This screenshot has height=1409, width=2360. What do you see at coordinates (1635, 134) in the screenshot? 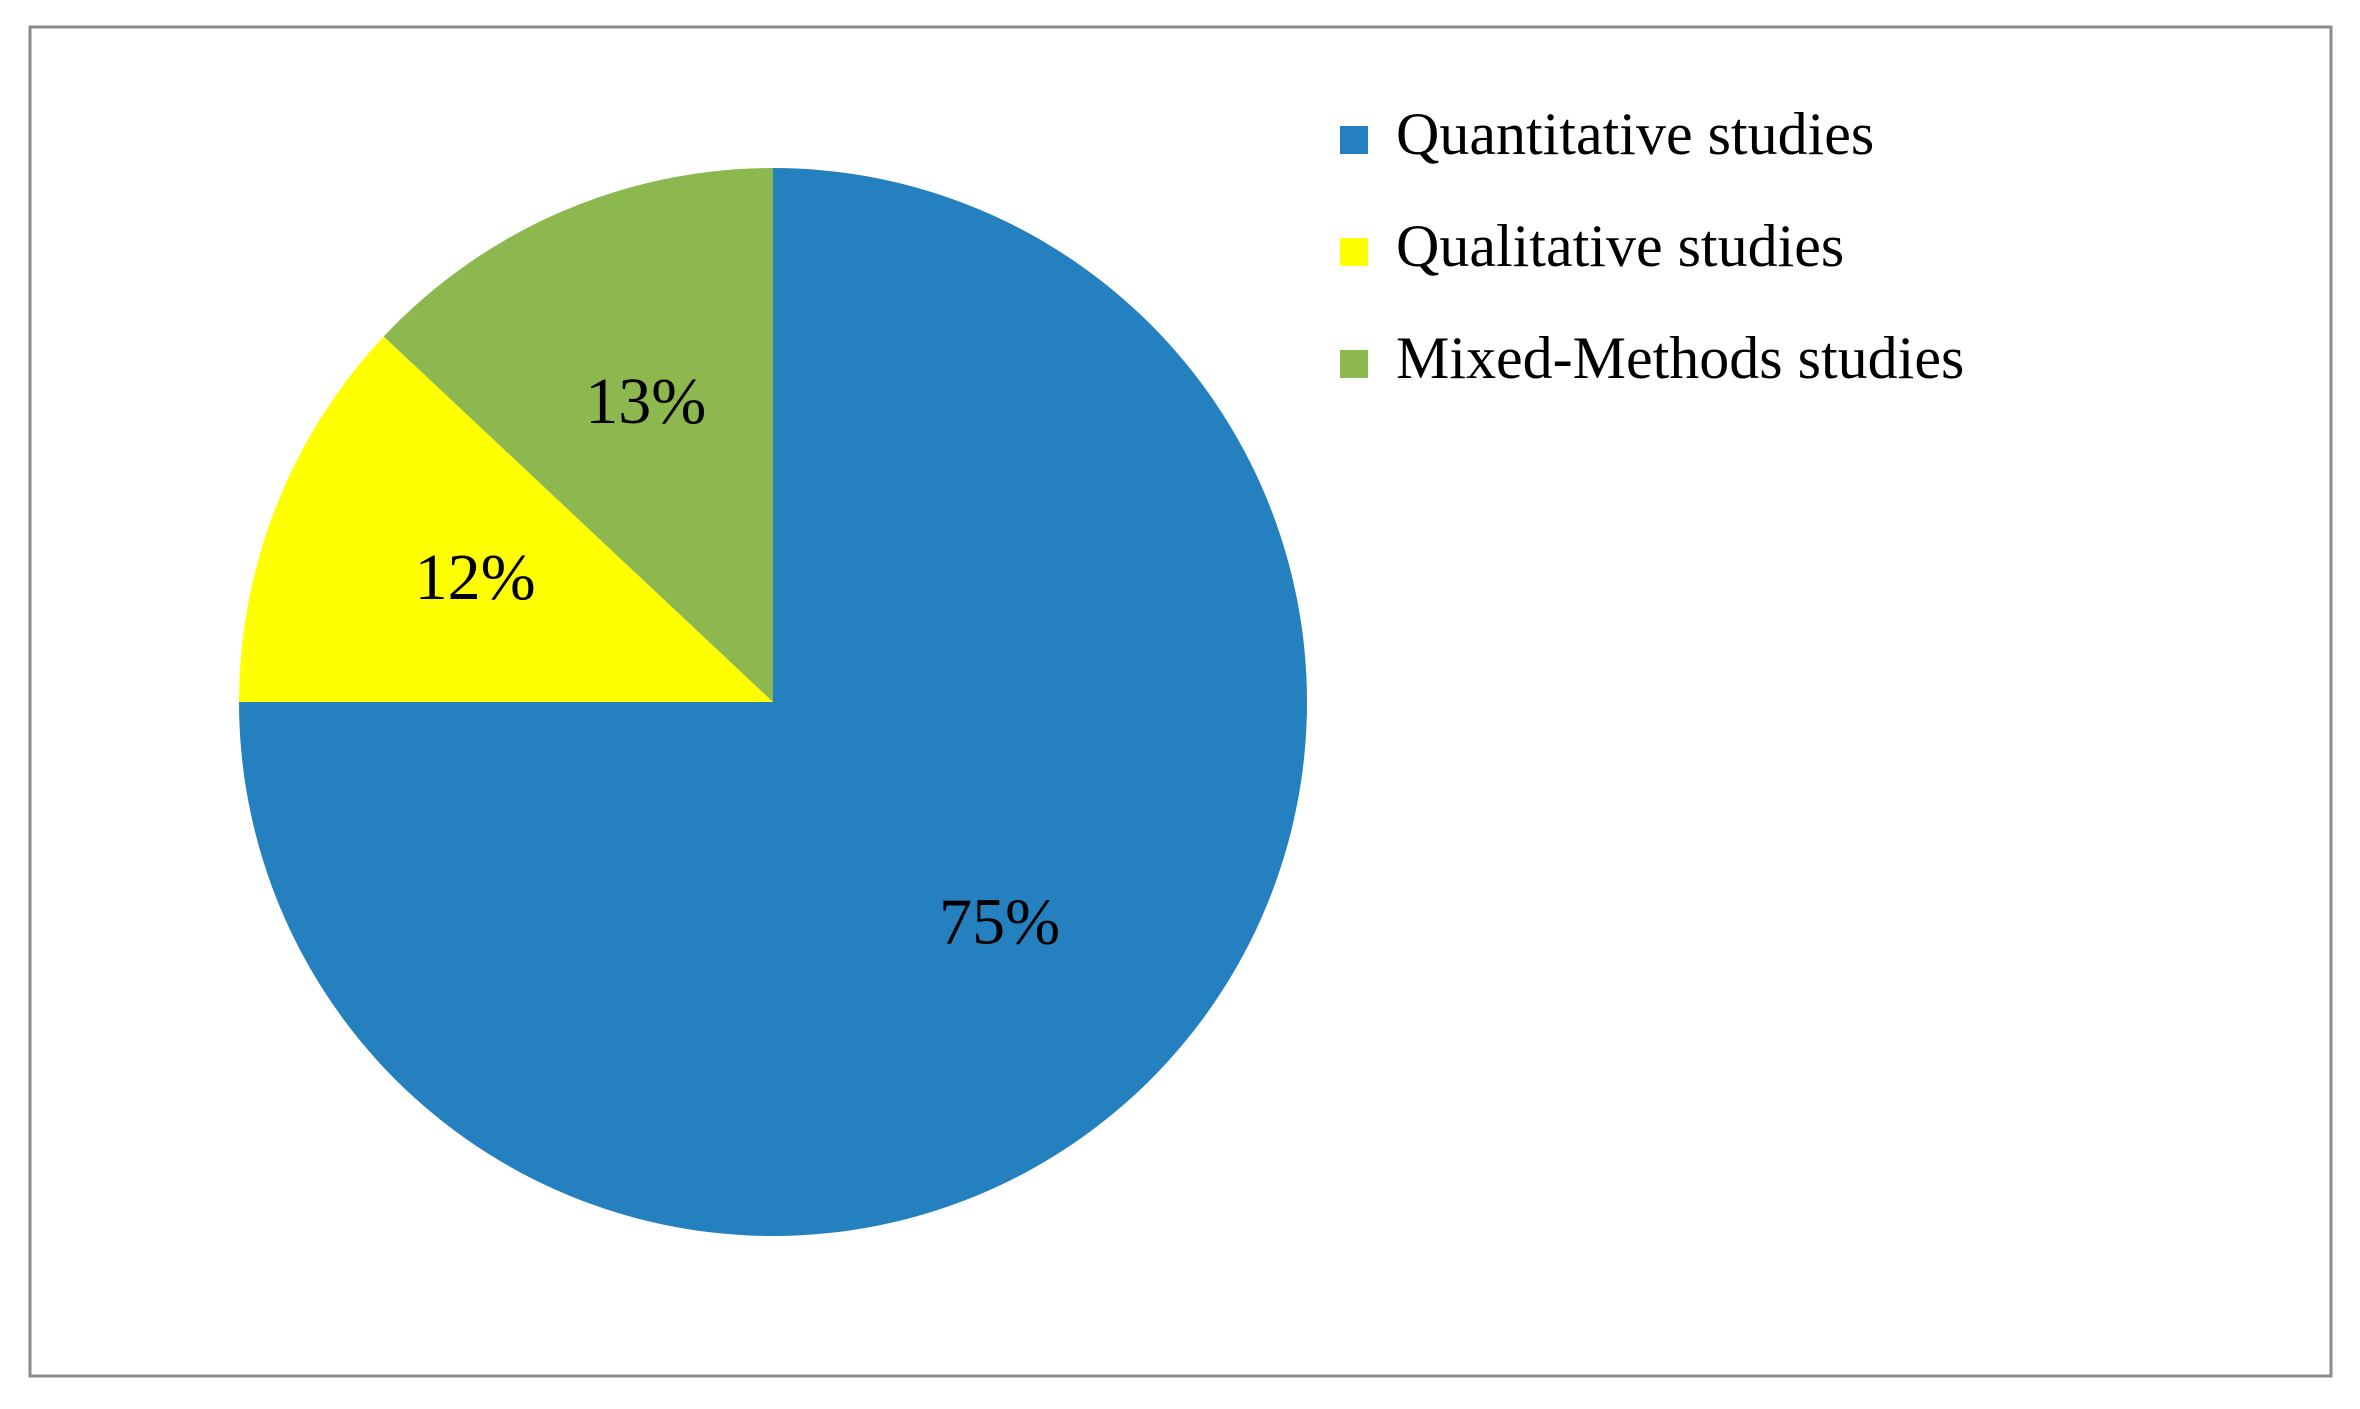
I see `legend-label: Quantitative studies` at bounding box center [1635, 134].